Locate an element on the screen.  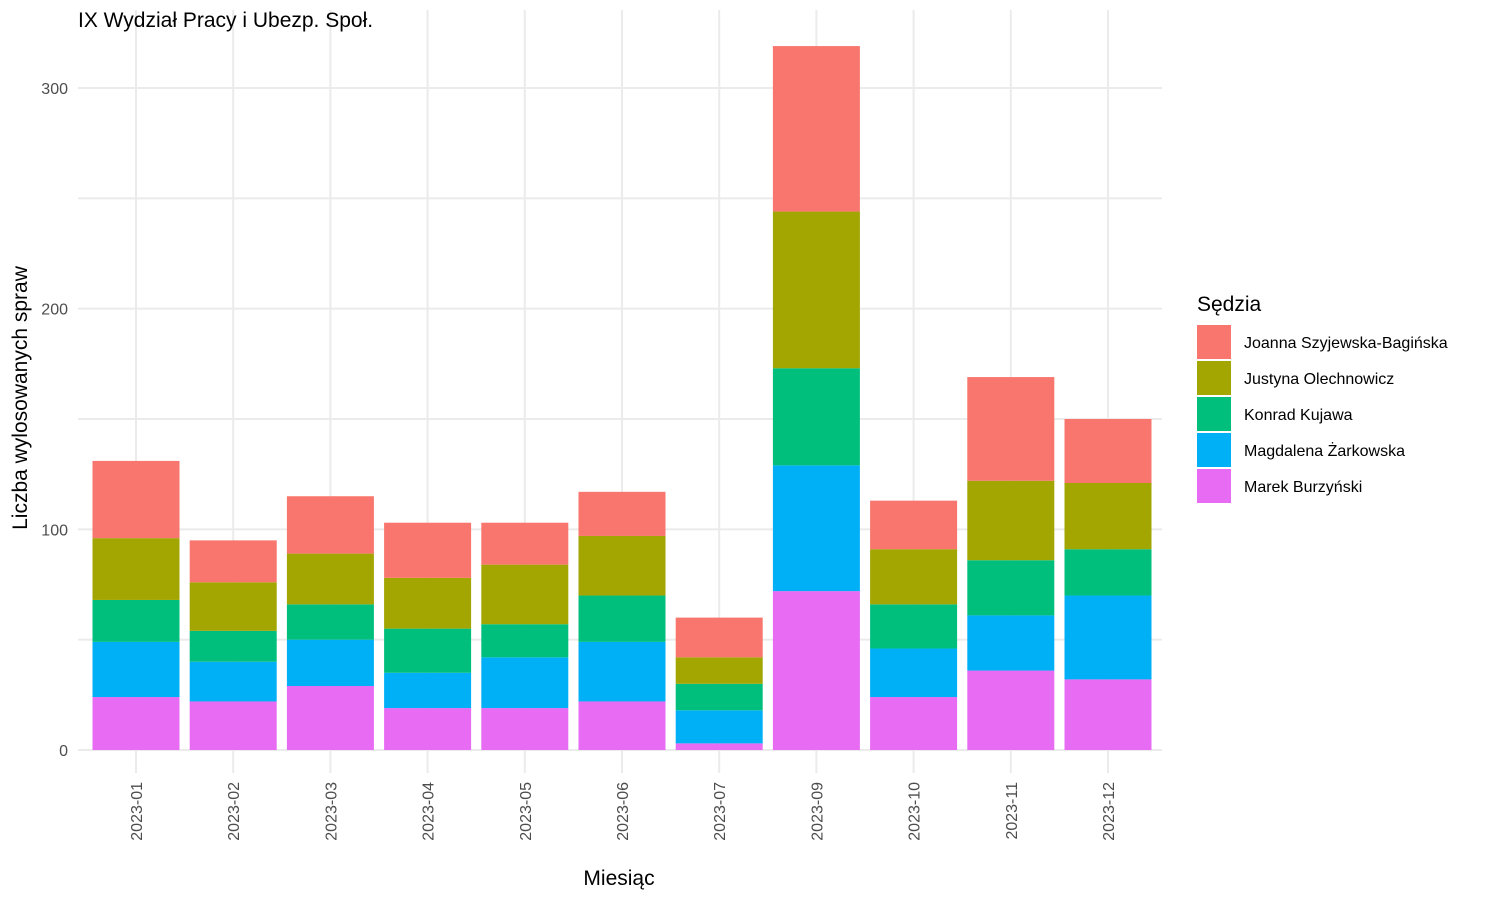
y-tick-label: 200 is located at coordinates (54, 310).